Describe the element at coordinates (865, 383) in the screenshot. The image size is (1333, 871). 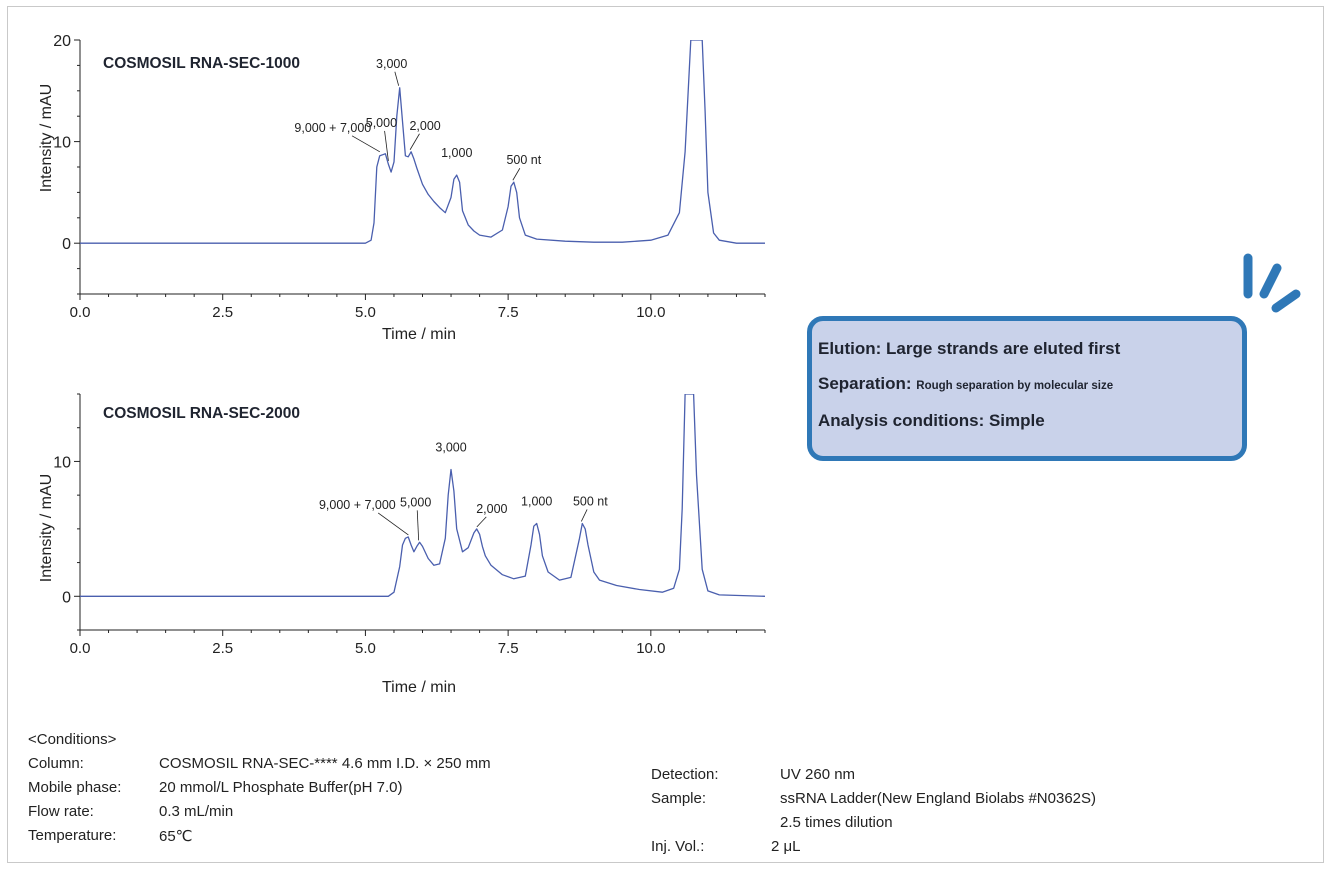
I see `separation-label: Separation:` at that location.